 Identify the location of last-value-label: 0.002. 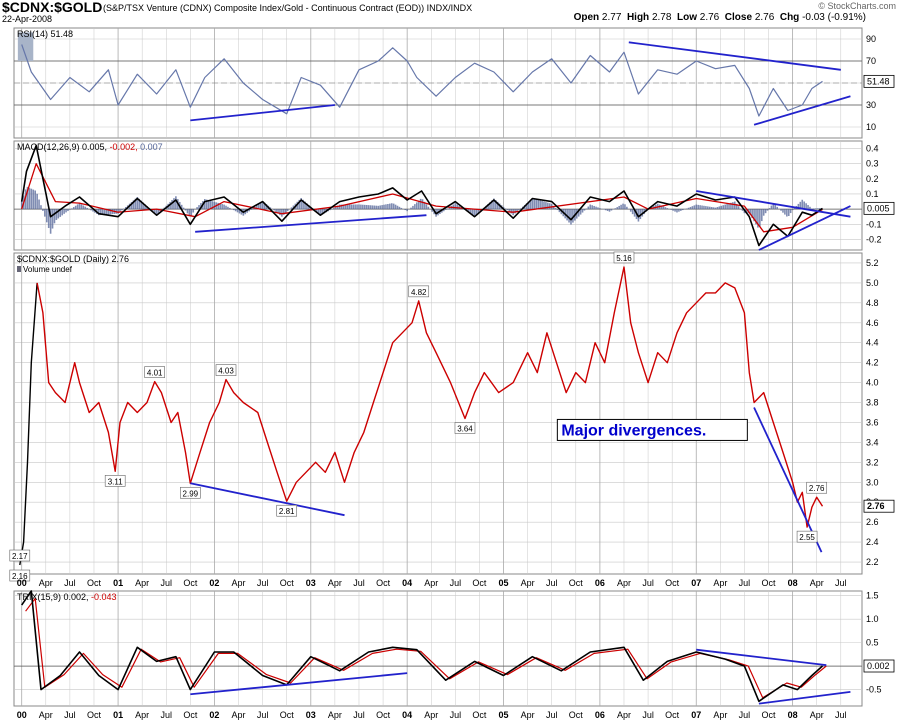
(878, 666).